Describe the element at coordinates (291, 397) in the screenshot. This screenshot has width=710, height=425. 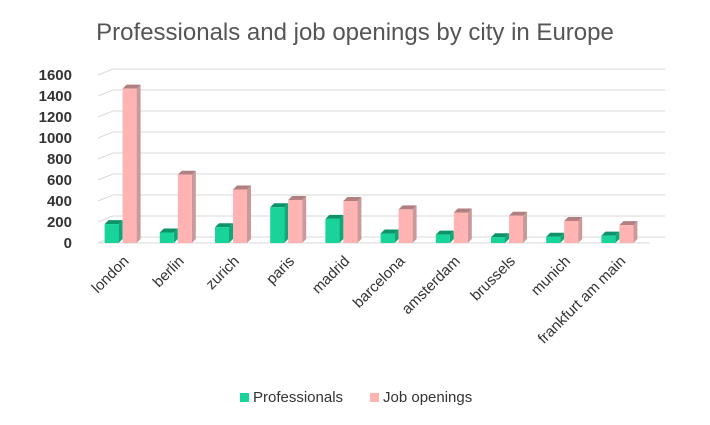
I see `legend-item: Professionals` at that location.